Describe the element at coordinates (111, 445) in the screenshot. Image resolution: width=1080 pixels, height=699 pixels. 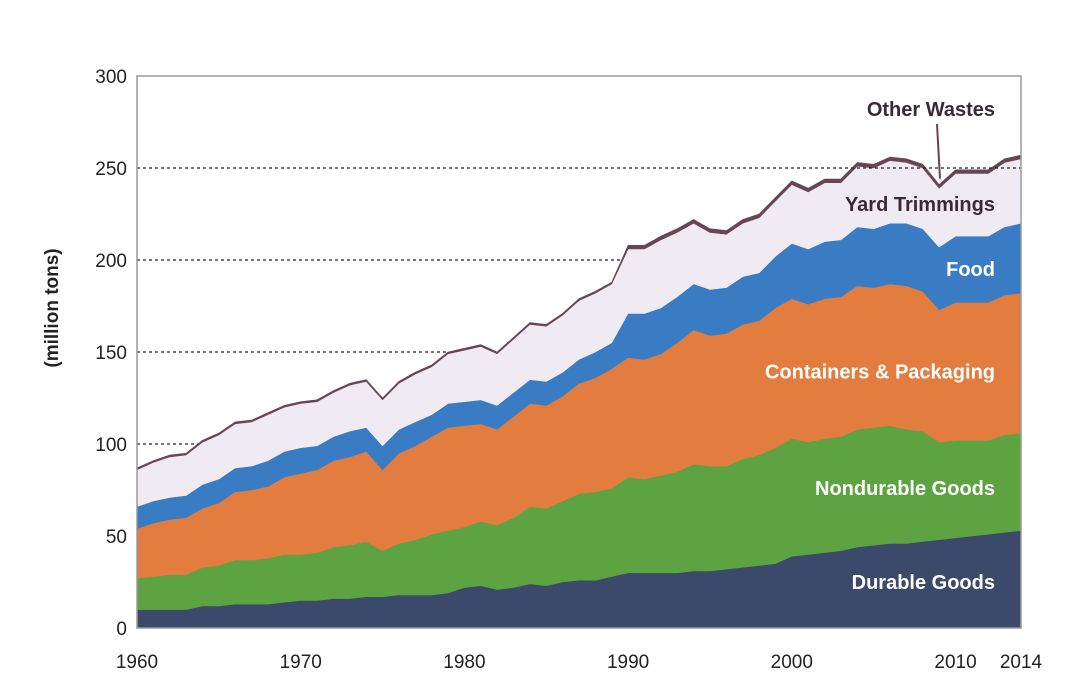
I see `y-tick-label: 100` at that location.